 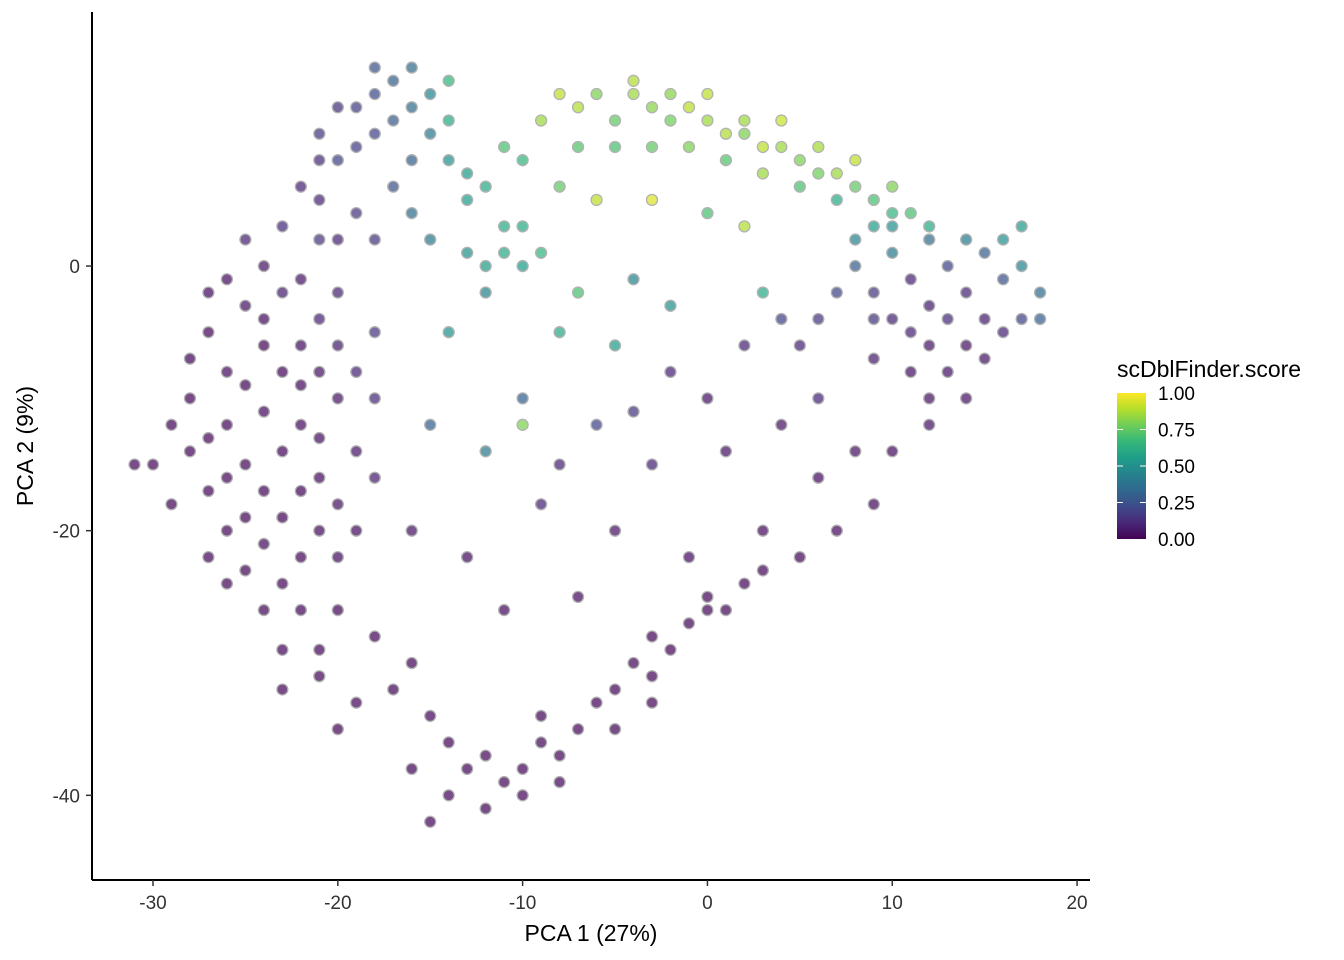 What do you see at coordinates (1076, 903) in the screenshot?
I see `x-tick-label: 20` at bounding box center [1076, 903].